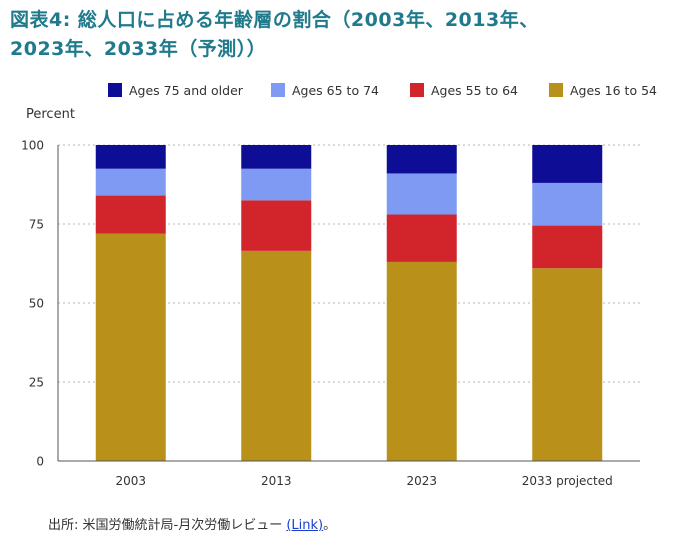 The image size is (677, 546). Describe the element at coordinates (330, 525) in the screenshot. I see `source-suffix: 。` at that location.